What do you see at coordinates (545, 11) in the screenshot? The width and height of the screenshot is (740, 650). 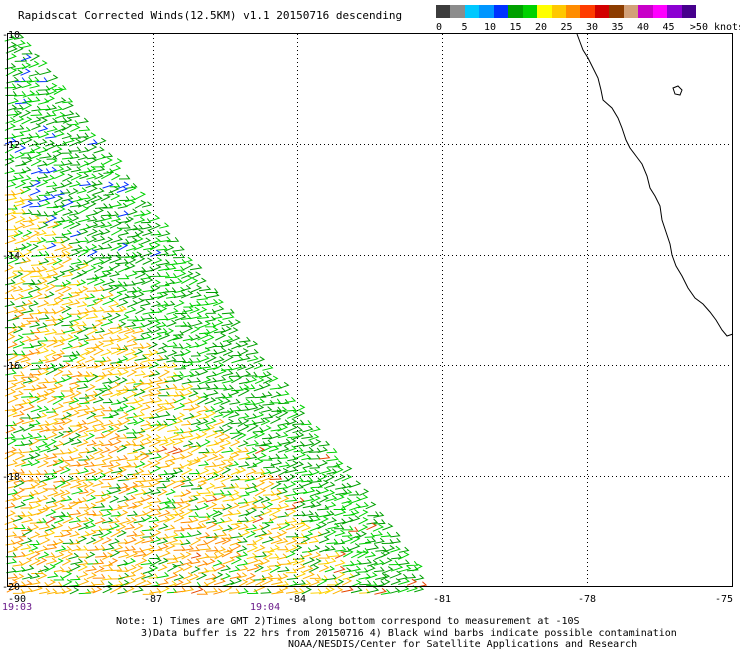 I see `legend-swatch` at bounding box center [545, 11].